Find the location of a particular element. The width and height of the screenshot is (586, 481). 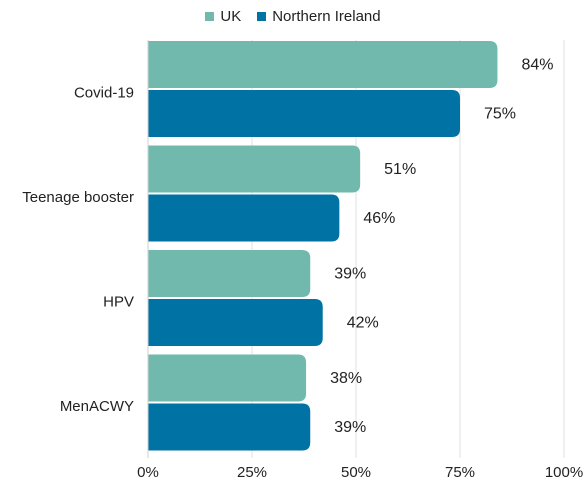

legend-item-uk: UK is located at coordinates (223, 16).